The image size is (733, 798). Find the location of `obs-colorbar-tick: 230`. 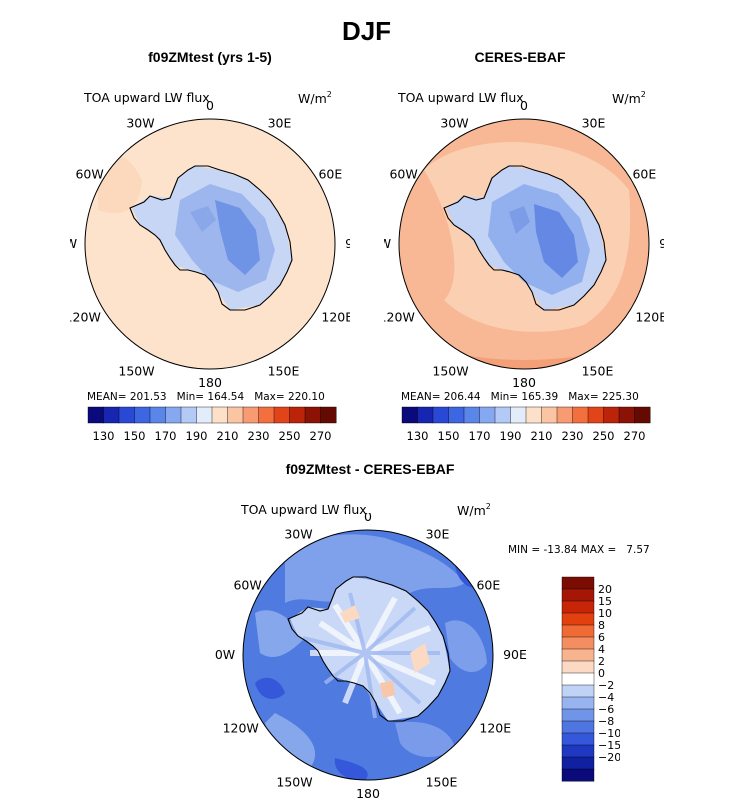

obs-colorbar-tick: 230 is located at coordinates (573, 436).